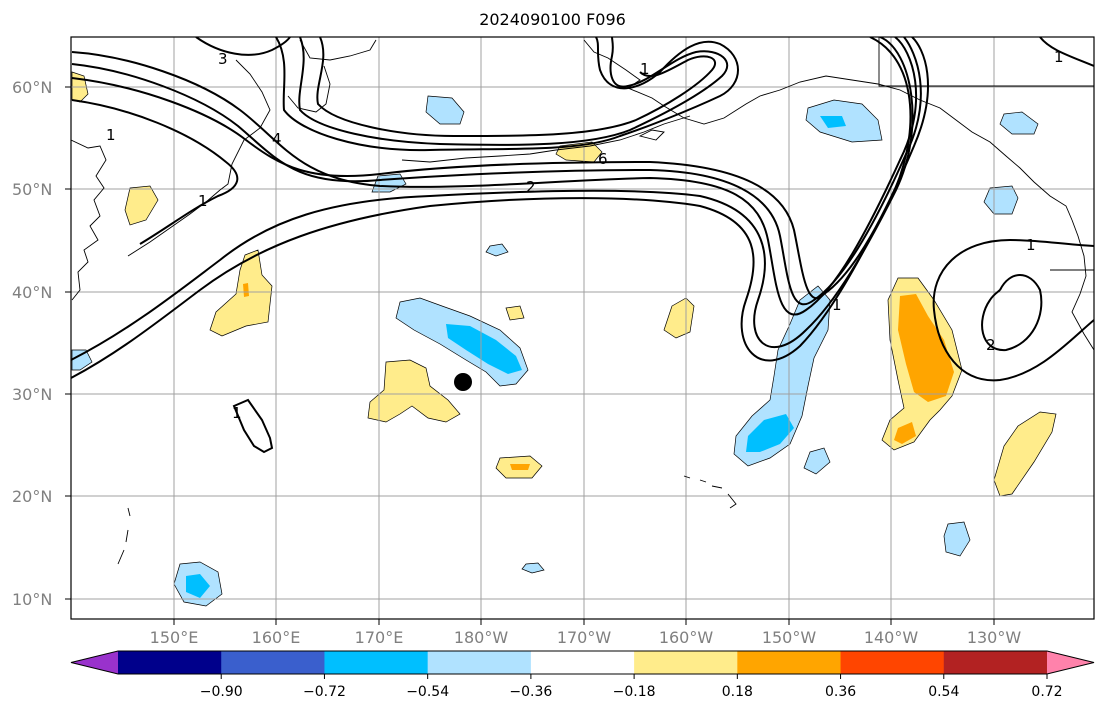 The height and width of the screenshot is (712, 1105). Describe the element at coordinates (32, 394) in the screenshot. I see `lat-label: 30°N` at that location.